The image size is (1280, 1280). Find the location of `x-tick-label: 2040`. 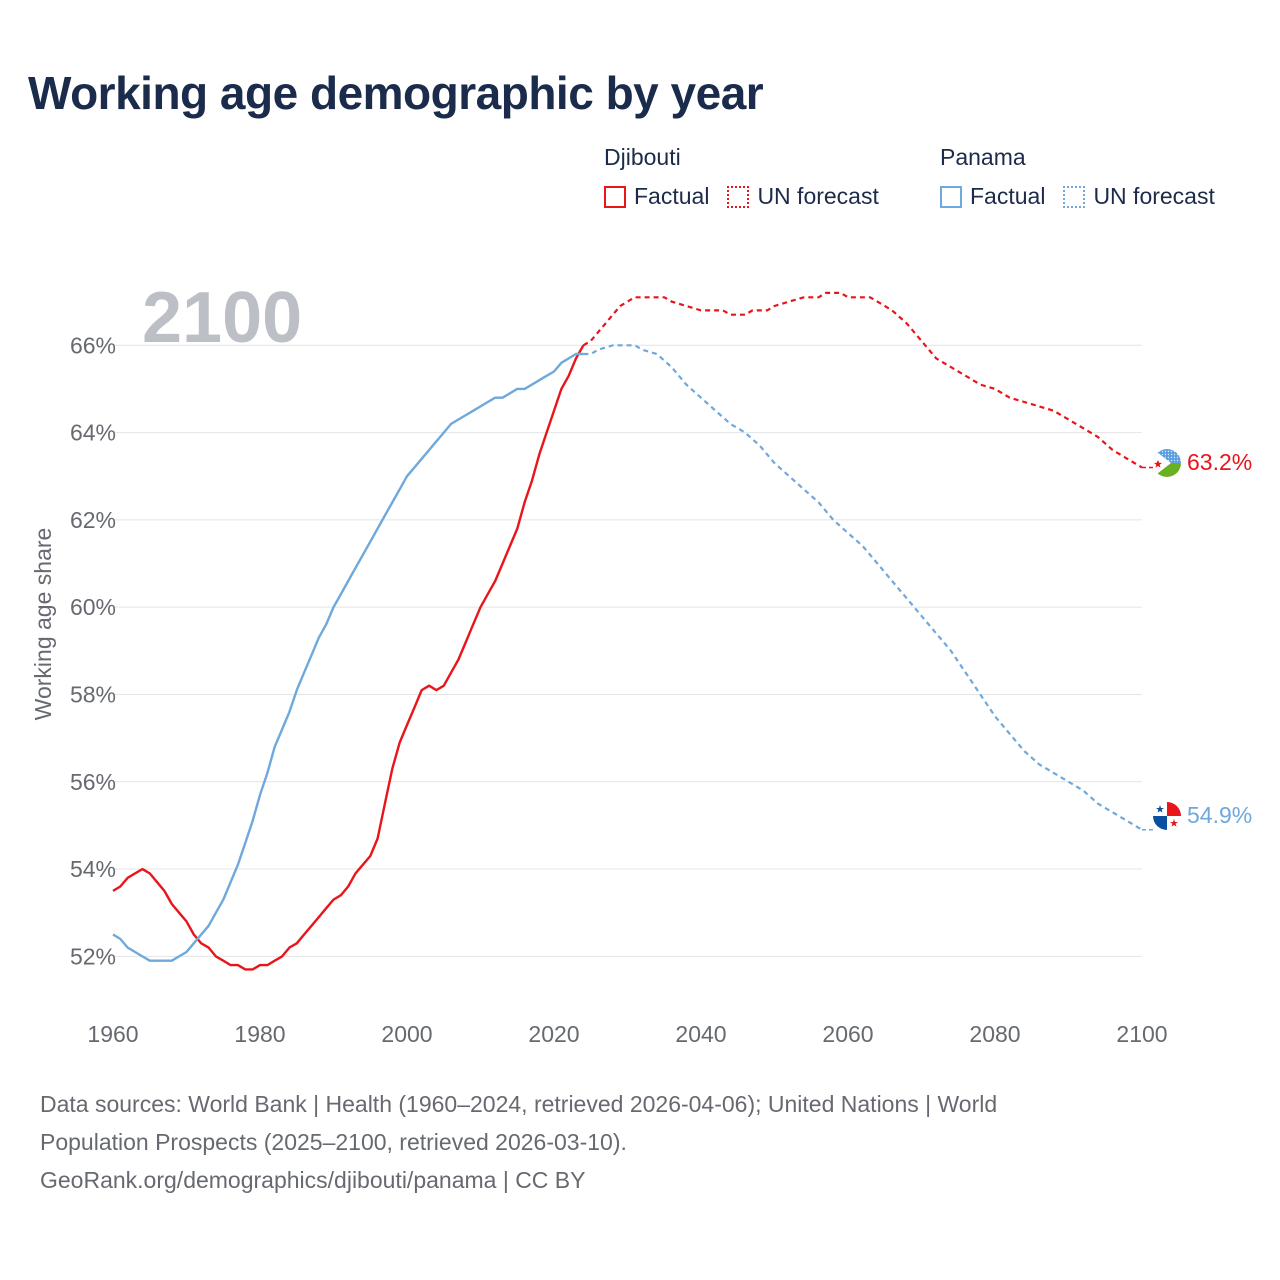

x-tick-label: 2040 is located at coordinates (700, 1034).